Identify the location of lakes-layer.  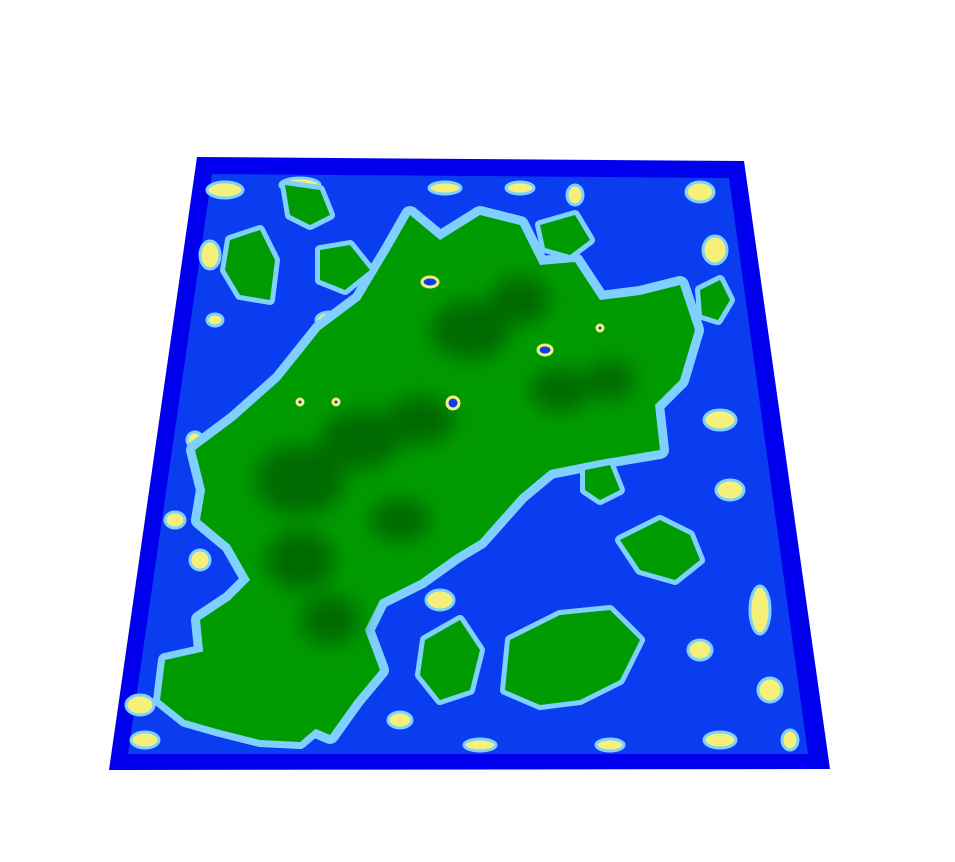
(450, 343).